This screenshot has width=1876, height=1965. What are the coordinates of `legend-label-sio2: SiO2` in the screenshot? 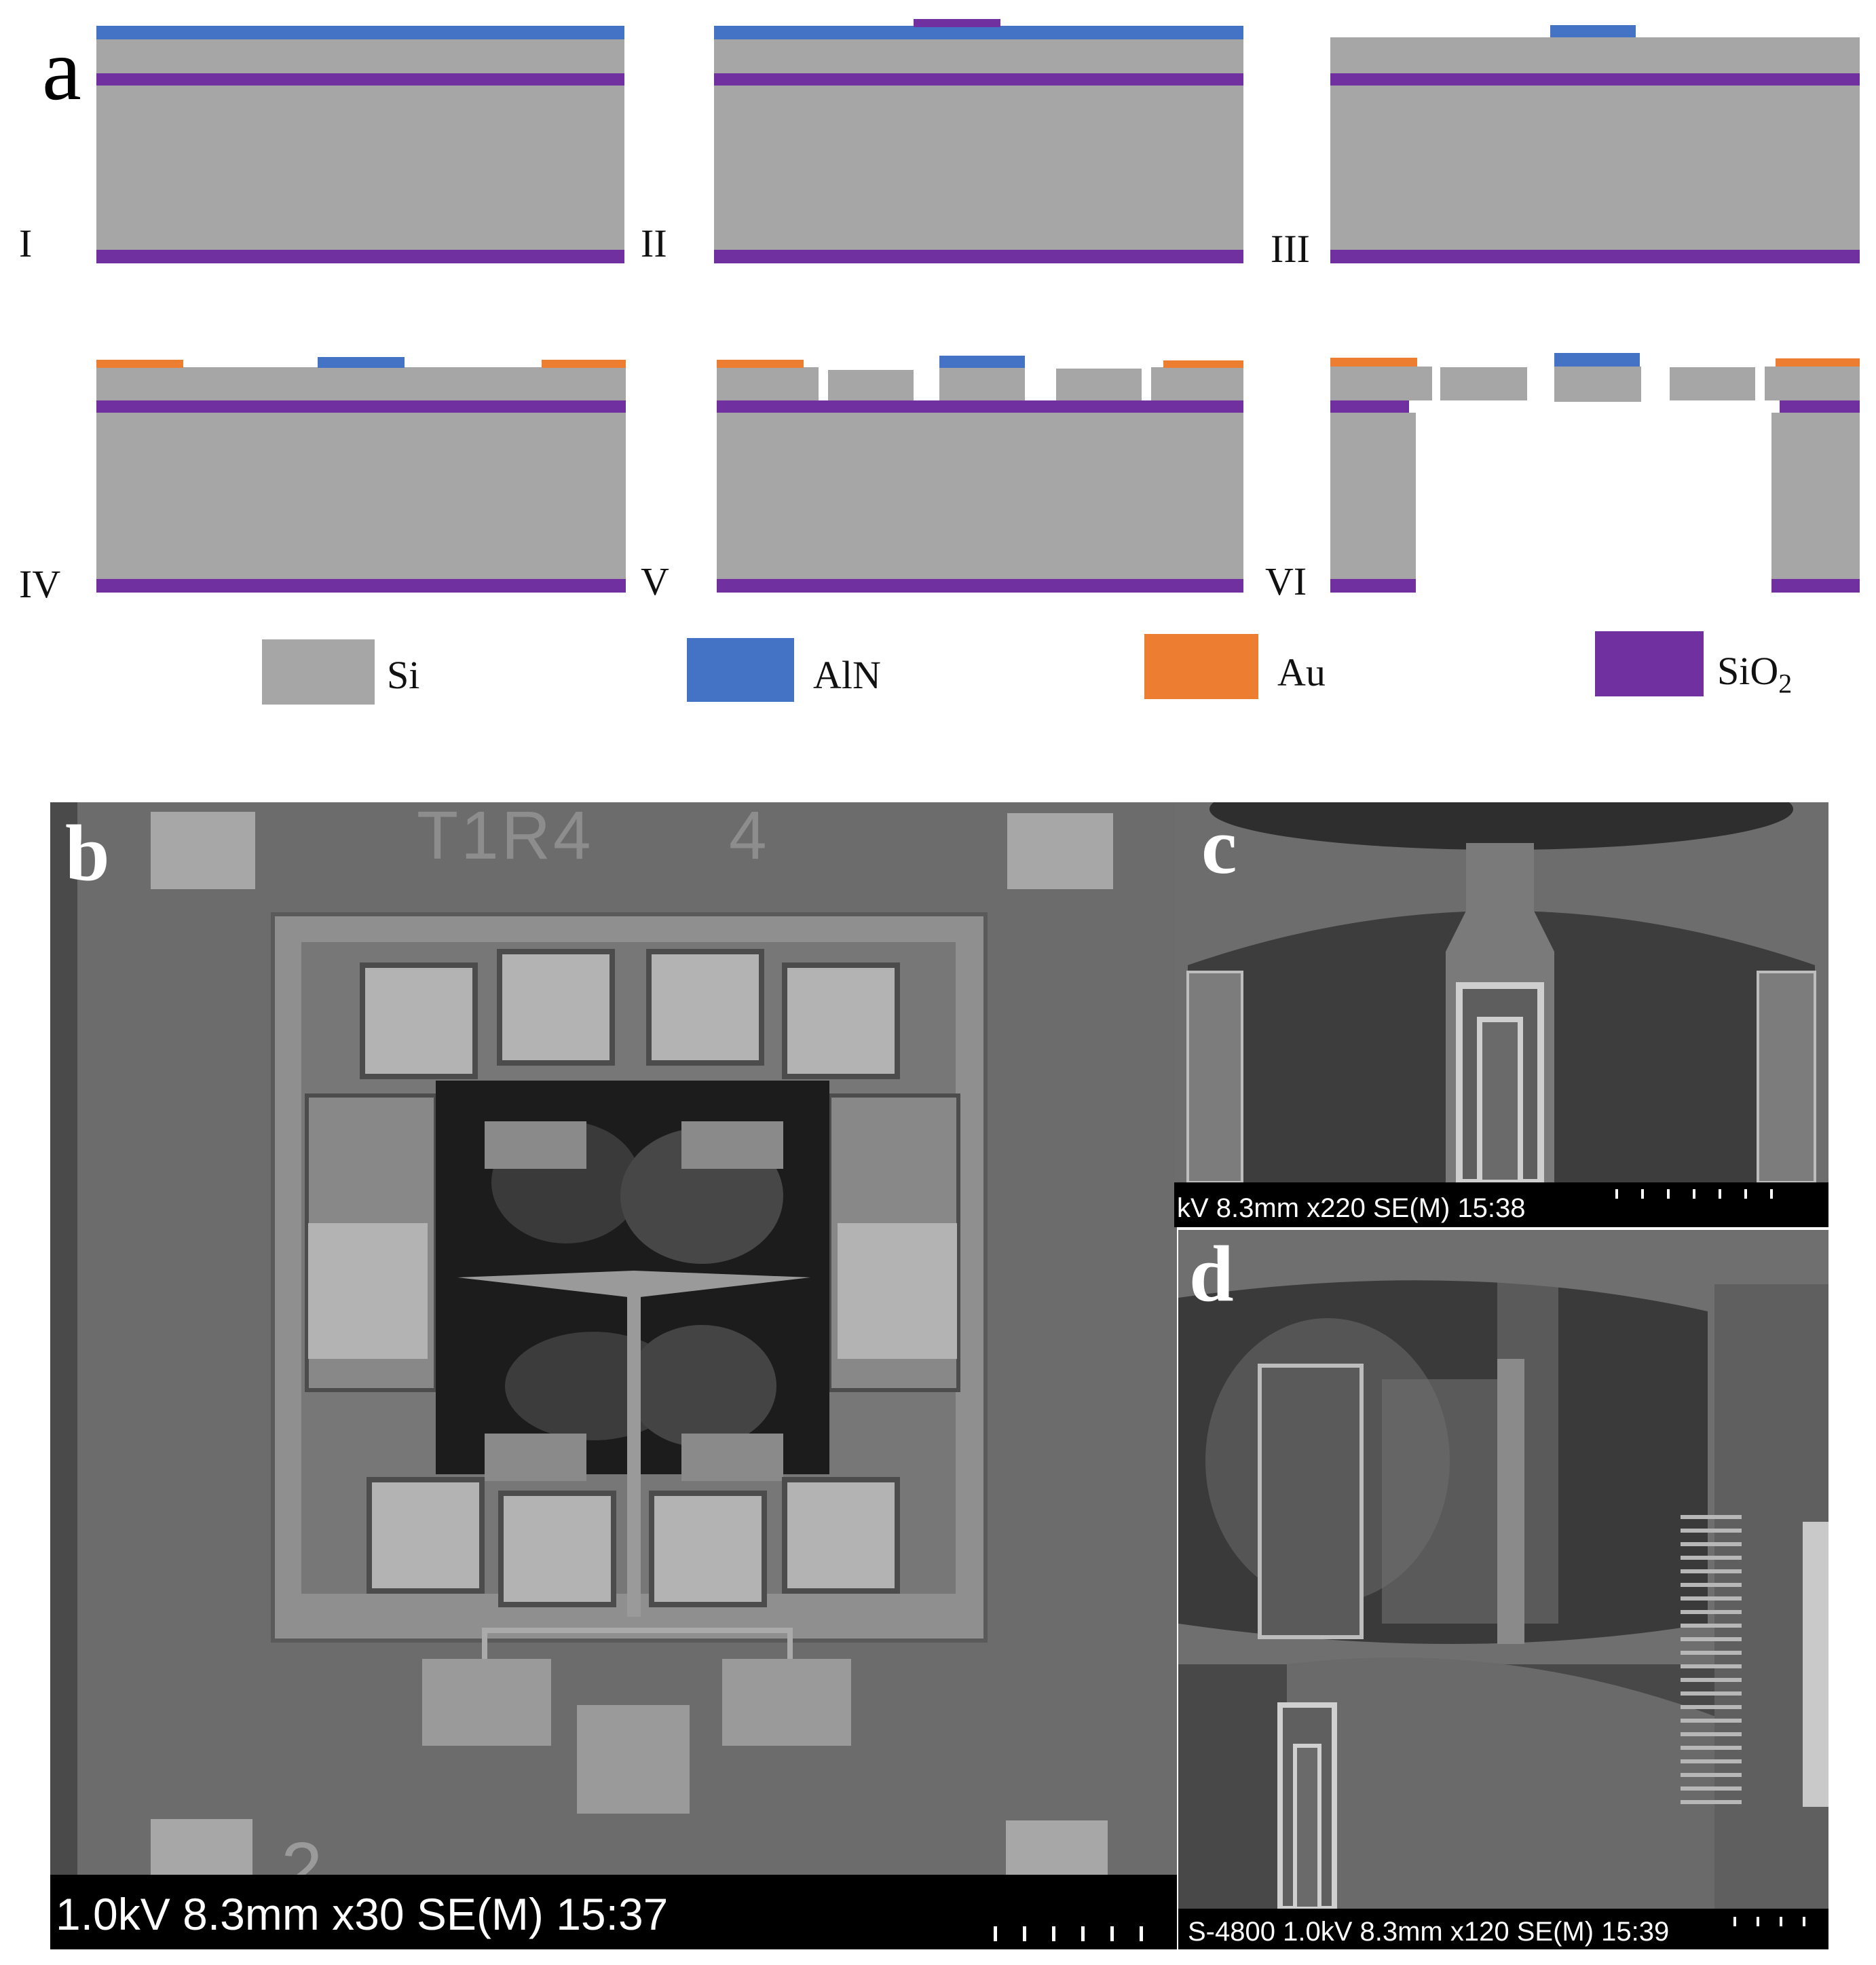 It's located at (1754, 675).